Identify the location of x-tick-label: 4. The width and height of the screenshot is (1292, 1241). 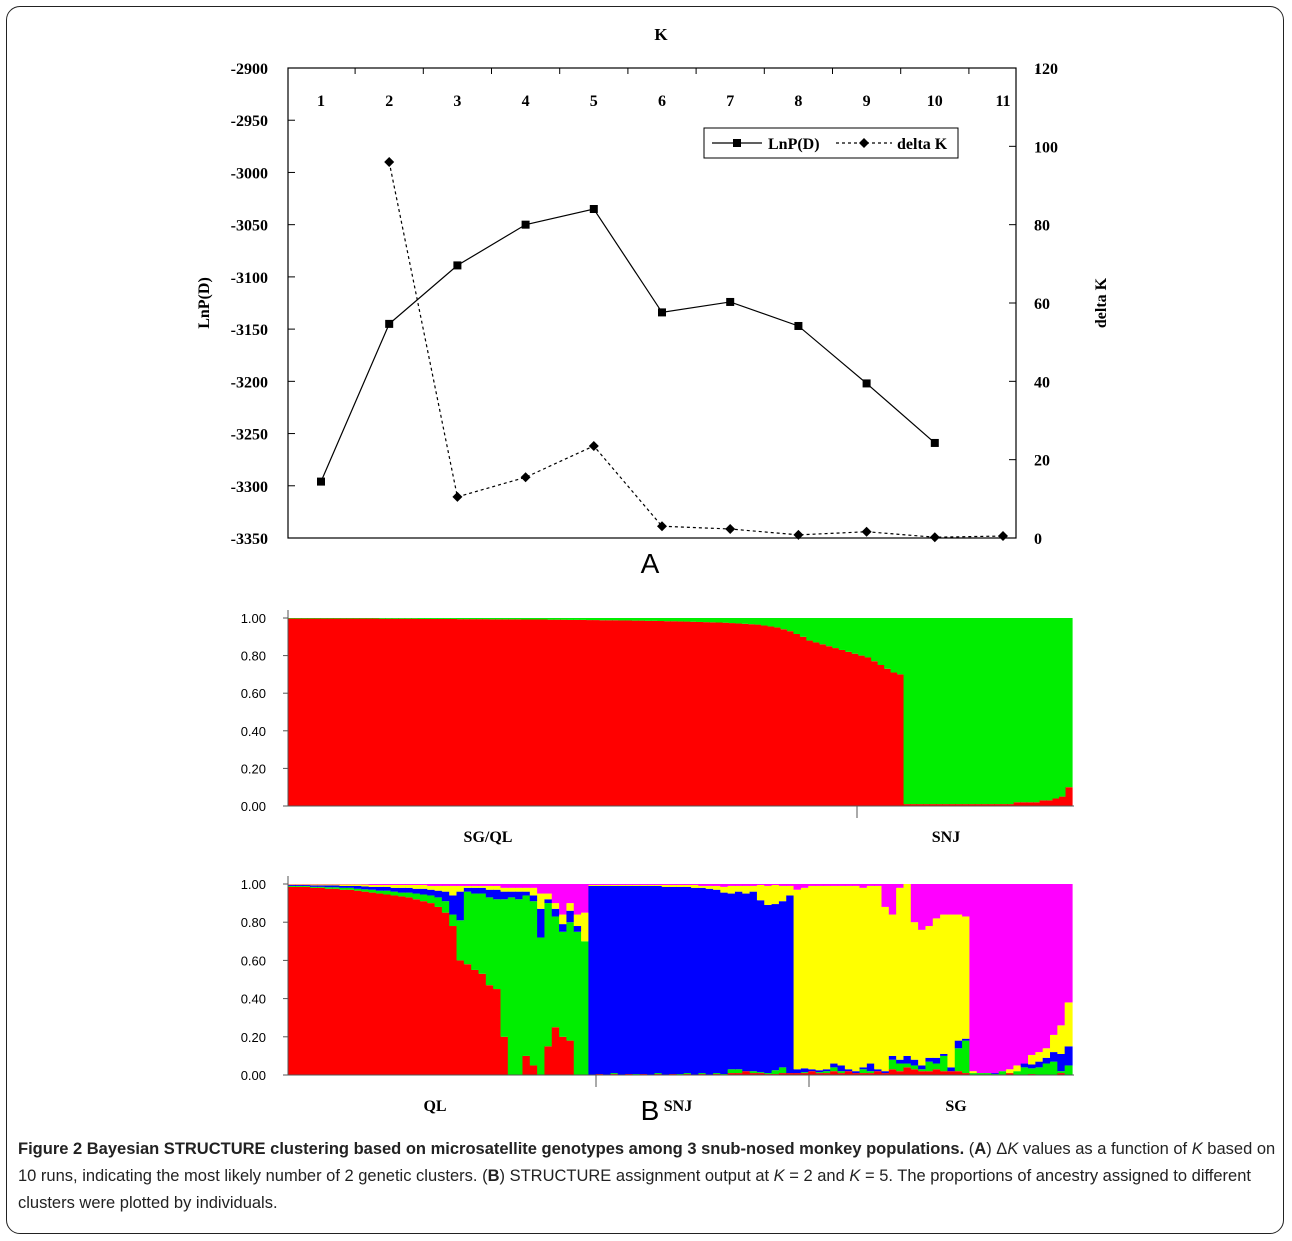
(526, 101).